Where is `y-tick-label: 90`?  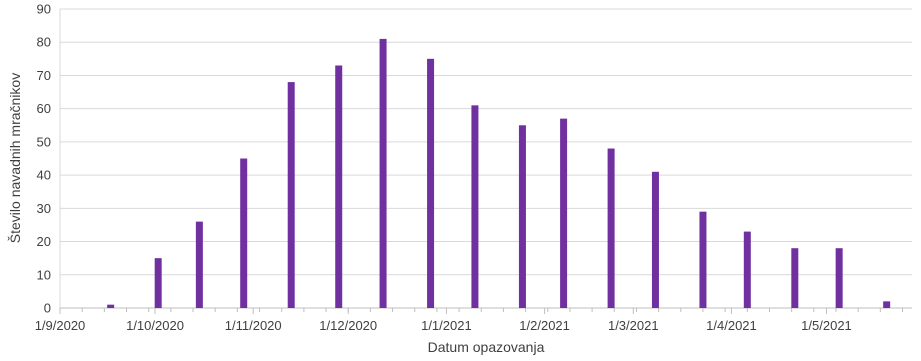
y-tick-label: 90 is located at coordinates (44, 9).